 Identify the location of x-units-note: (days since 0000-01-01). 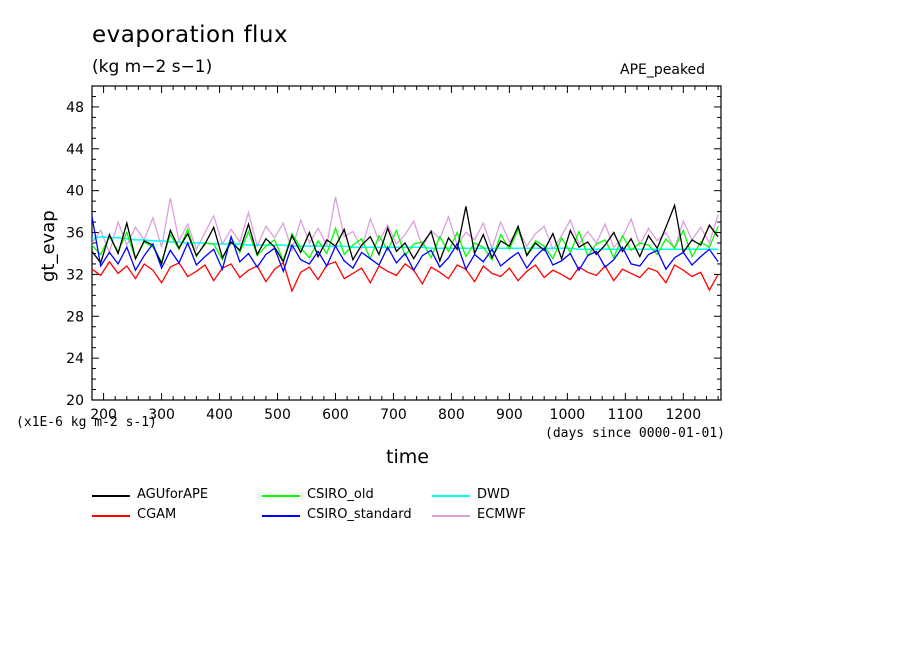
(635, 433).